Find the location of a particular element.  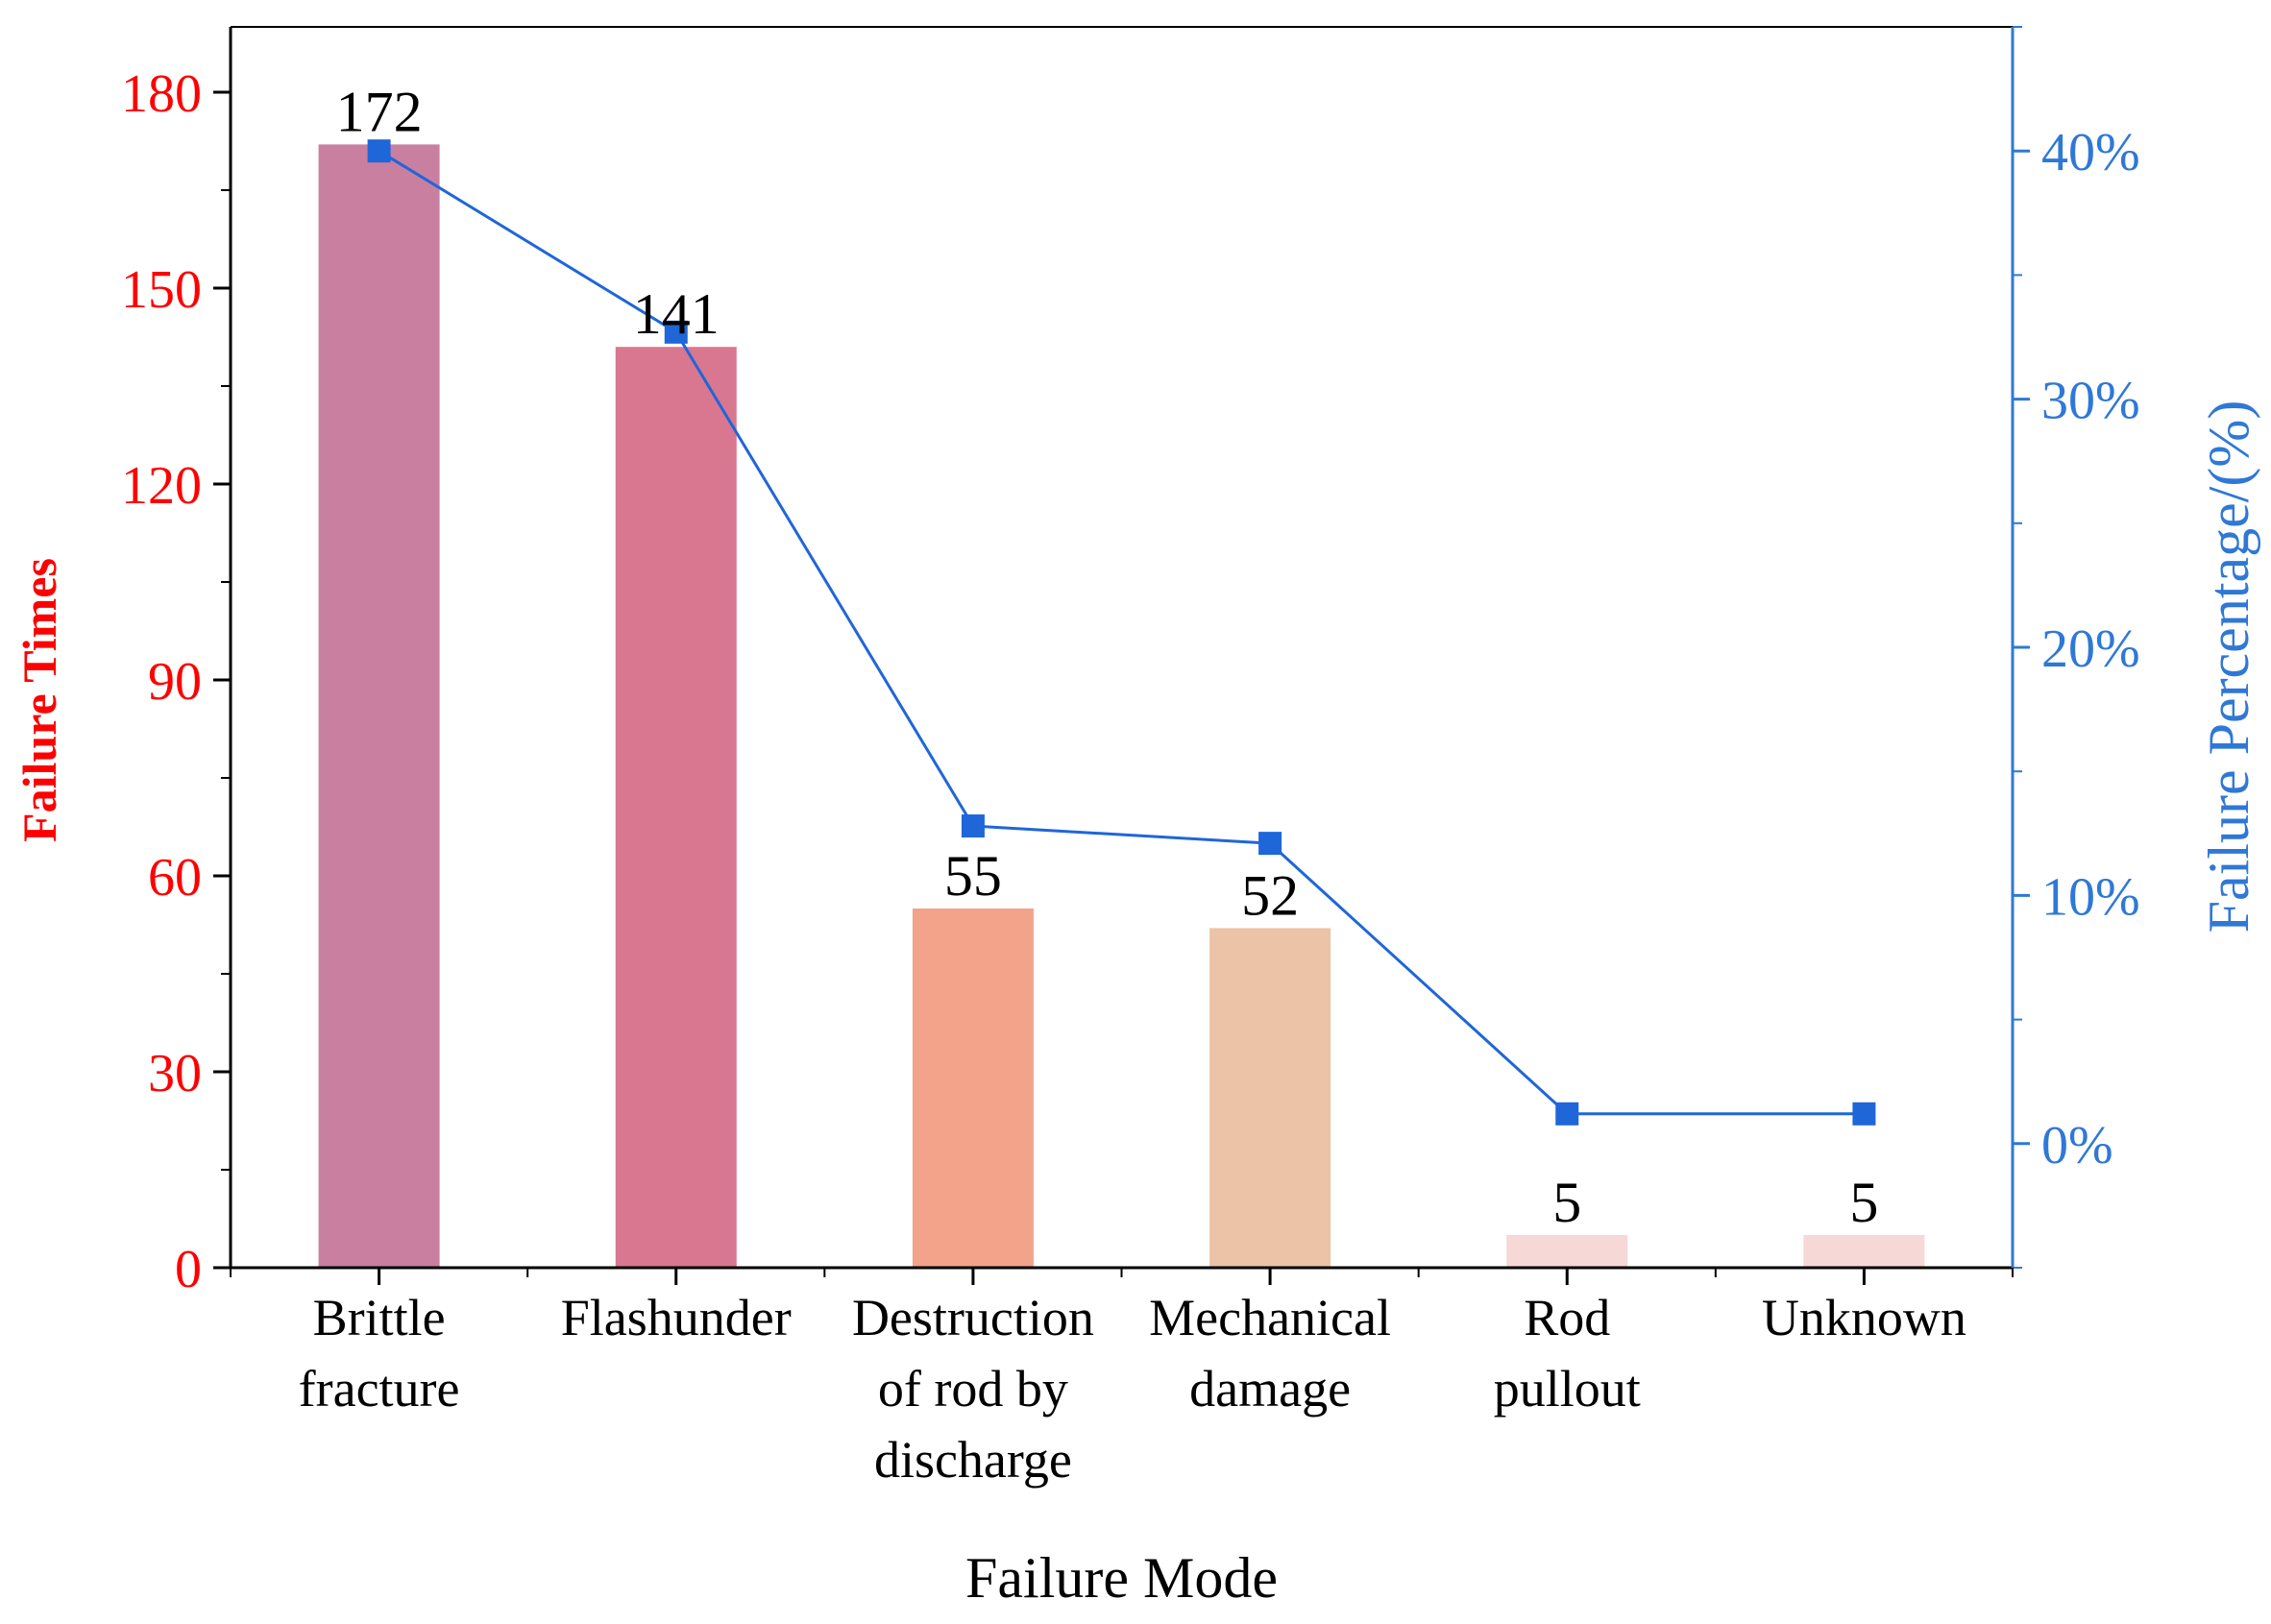

y-left-tick-label-4: 120 is located at coordinates (161, 486).